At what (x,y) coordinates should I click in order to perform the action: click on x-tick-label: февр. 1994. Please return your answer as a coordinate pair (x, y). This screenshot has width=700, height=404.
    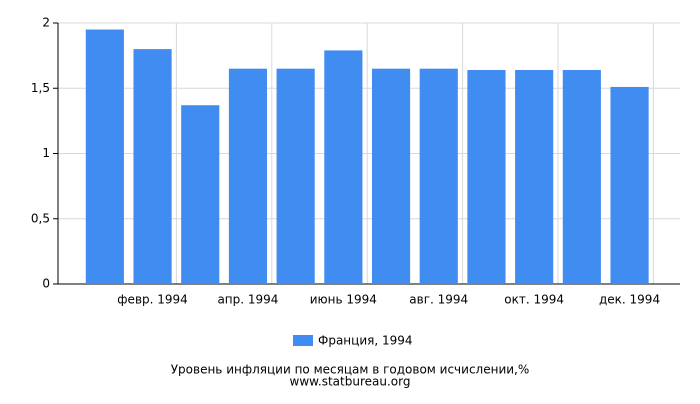
    Looking at the image, I should click on (152, 300).